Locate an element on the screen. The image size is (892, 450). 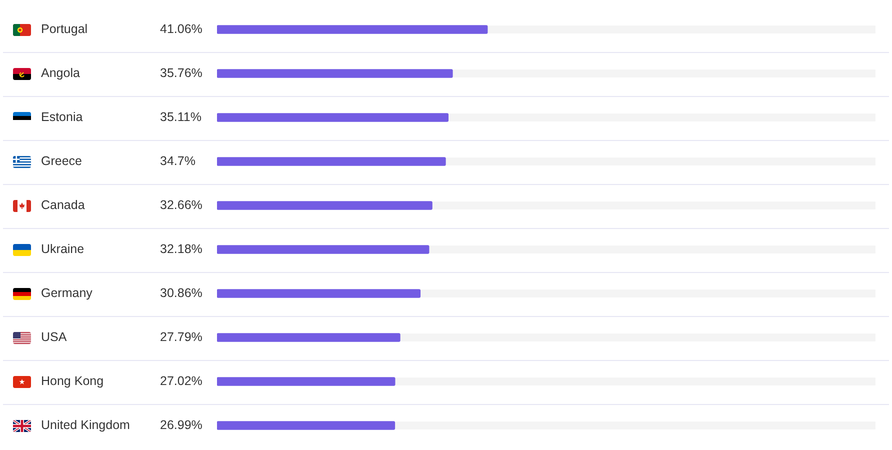
y-tick-label: Estonia is located at coordinates (62, 117).